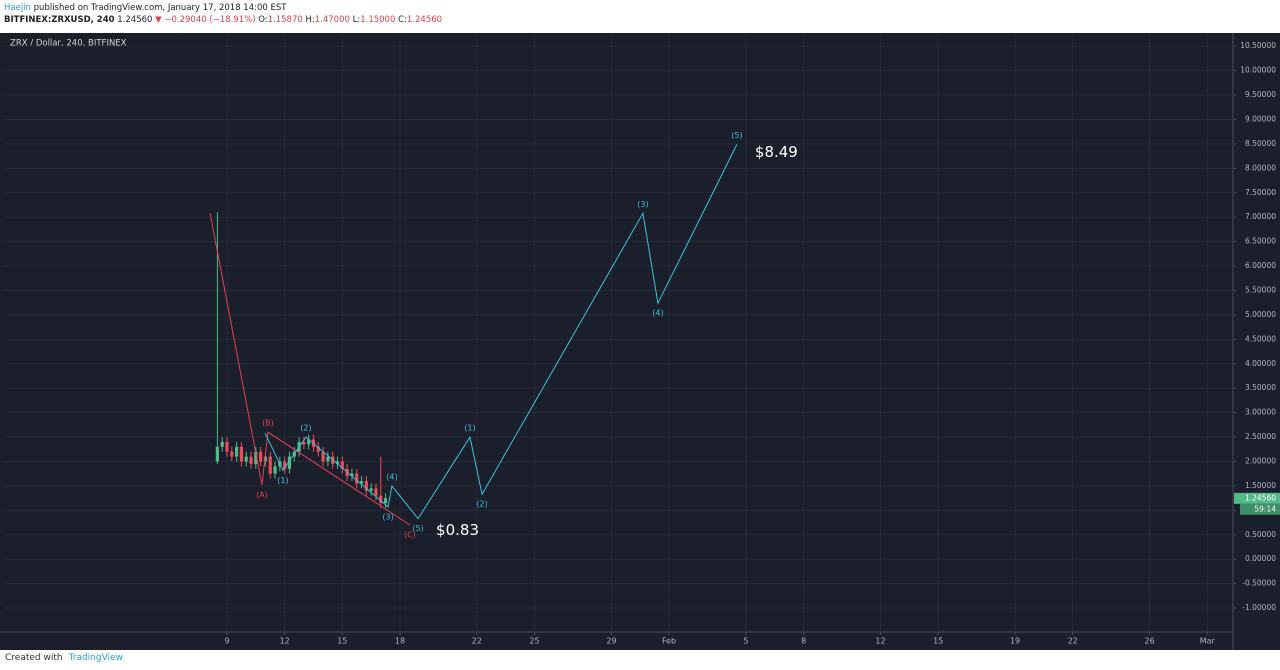 This screenshot has width=1280, height=670. What do you see at coordinates (1259, 607) in the screenshot?
I see `y-tick-label: -1.00000` at bounding box center [1259, 607].